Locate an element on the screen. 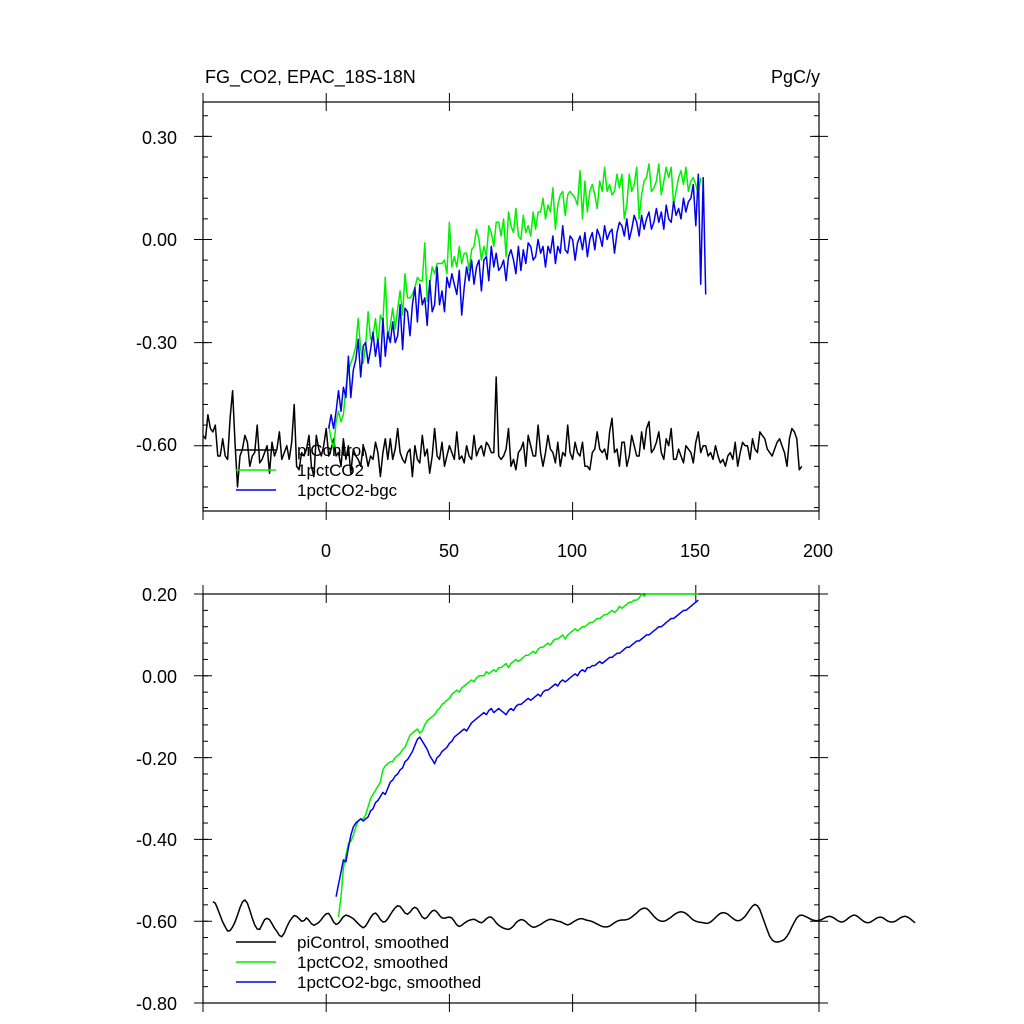 Image resolution: width=1024 pixels, height=1024 pixels. top-xtick-label: 0 is located at coordinates (326, 551).